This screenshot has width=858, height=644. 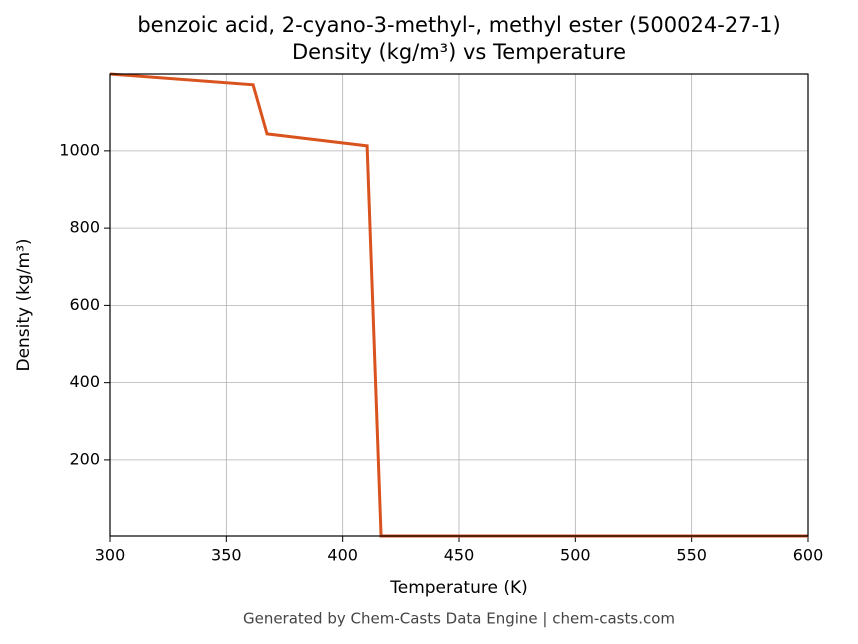 What do you see at coordinates (84, 227) in the screenshot?
I see `y-tick-label: 800` at bounding box center [84, 227].